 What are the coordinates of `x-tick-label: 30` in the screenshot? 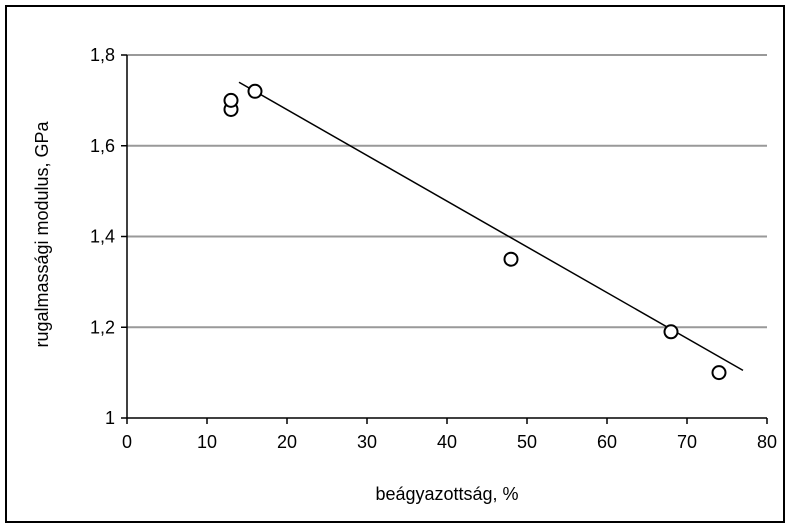 It's located at (367, 442).